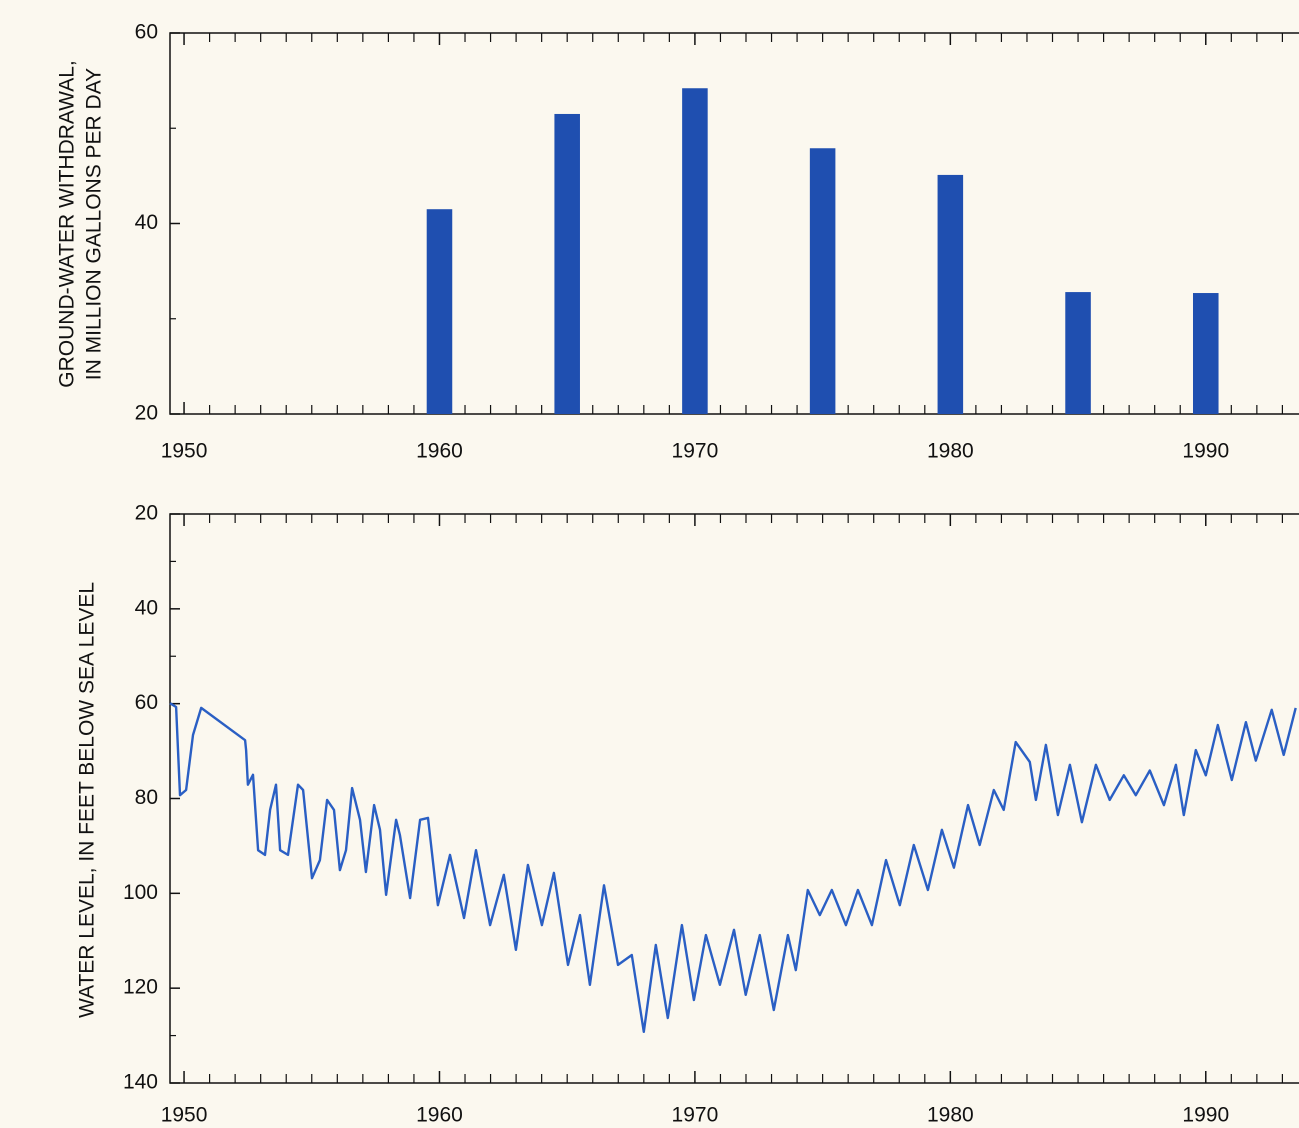  I want to click on y-axis-label: WATER LEVEL, IN FEET BELOW SEA LEVEL, so click(87, 800).